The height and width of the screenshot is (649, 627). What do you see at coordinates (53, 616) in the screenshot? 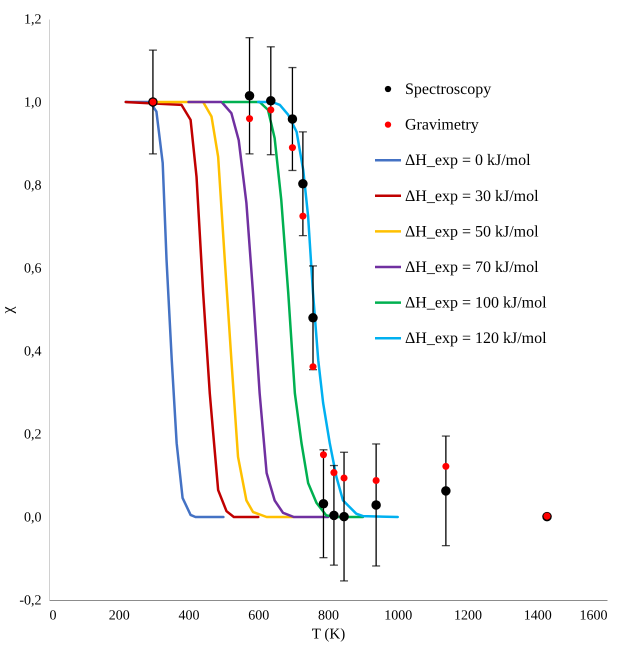
I see `x-tick-label: 0` at bounding box center [53, 616].